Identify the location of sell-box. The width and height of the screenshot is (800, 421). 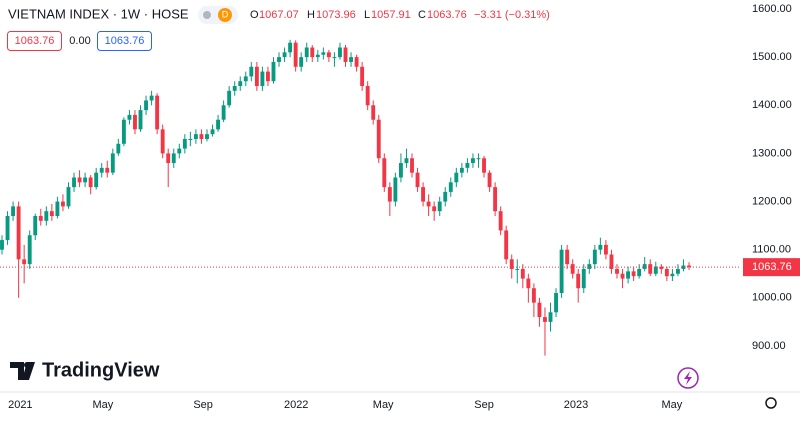
(34, 41).